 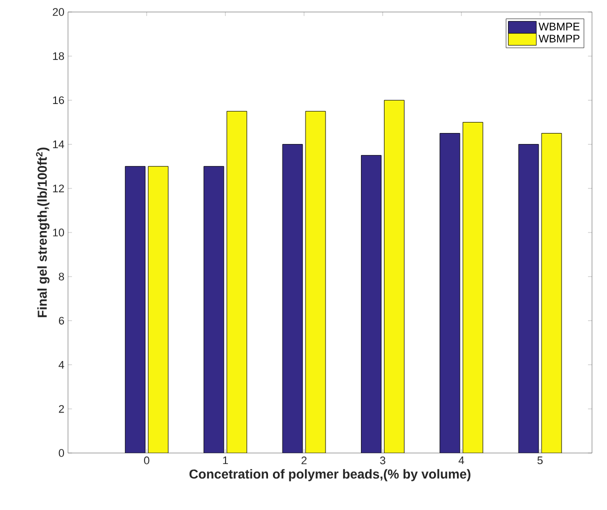 What do you see at coordinates (61, 365) in the screenshot?
I see `y-tick-label: 4` at bounding box center [61, 365].